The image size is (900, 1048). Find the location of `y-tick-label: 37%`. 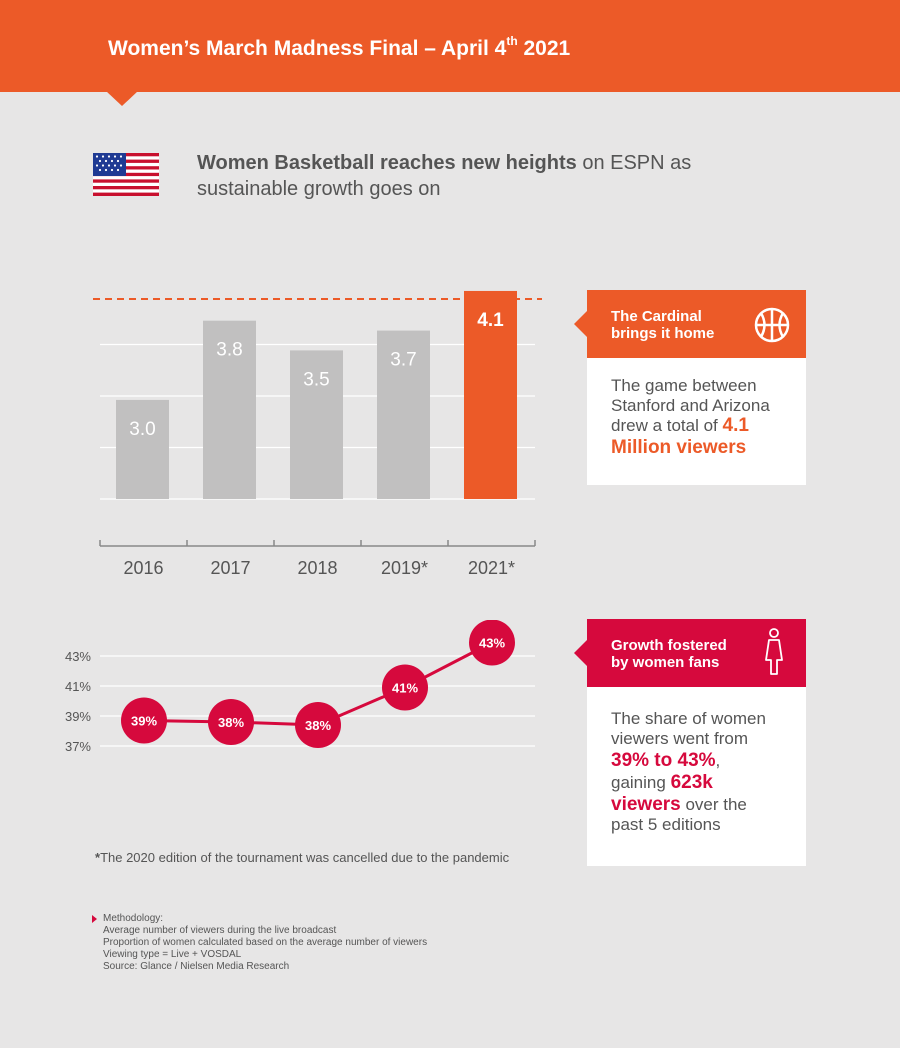

y-tick-label: 37% is located at coordinates (78, 746).